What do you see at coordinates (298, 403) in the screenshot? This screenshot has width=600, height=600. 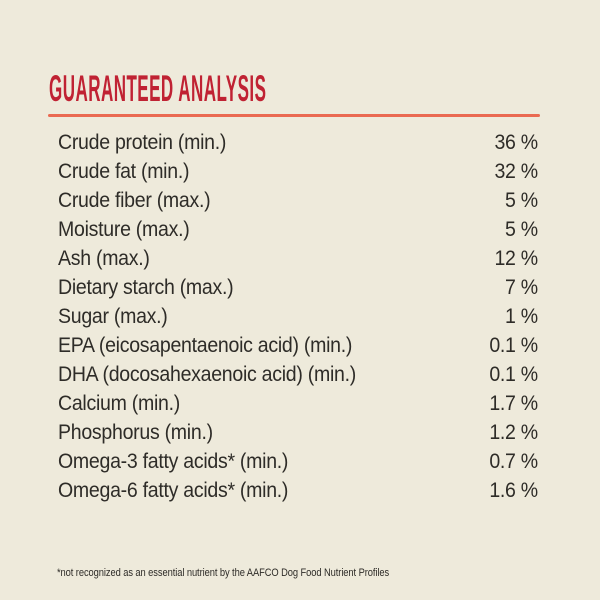 I see `table-row: Calcium (min.) 1.7 %` at bounding box center [298, 403].